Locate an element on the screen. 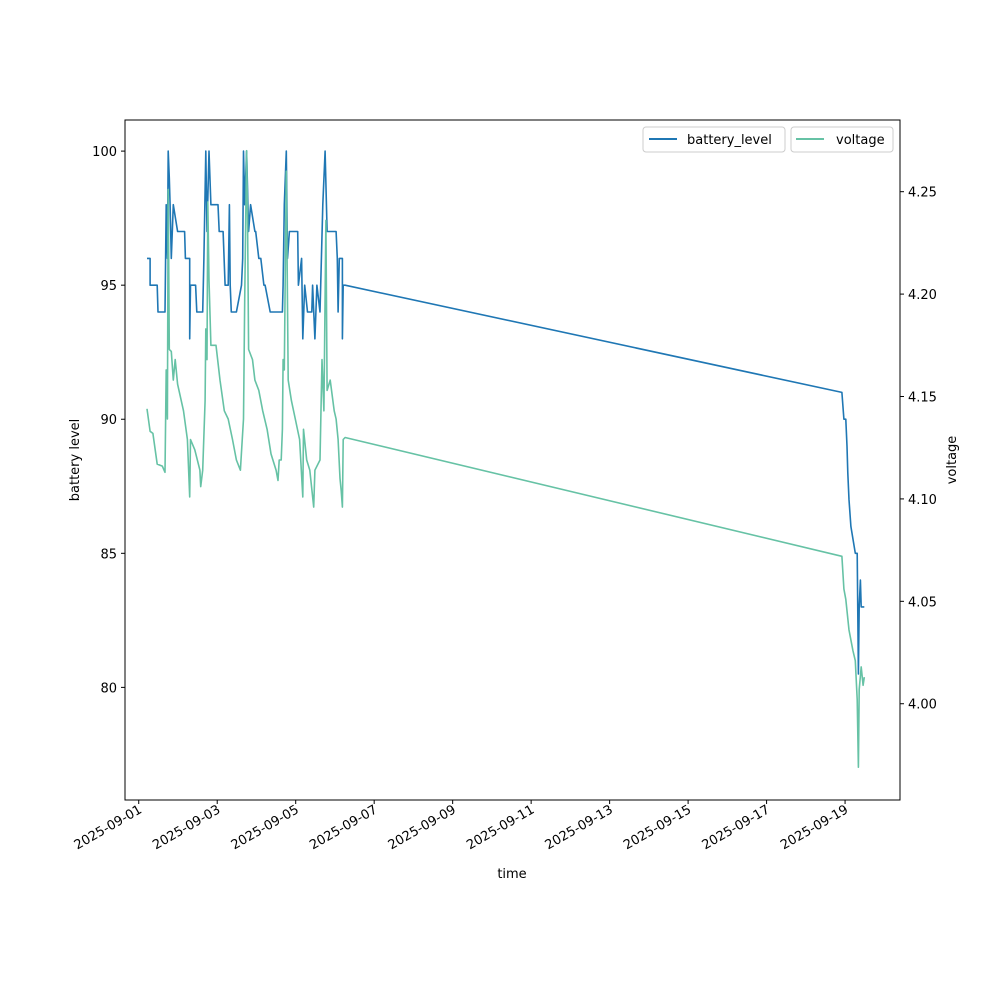 The image size is (1000, 1004). y-right-tick-label: 4.00 is located at coordinates (922, 705).